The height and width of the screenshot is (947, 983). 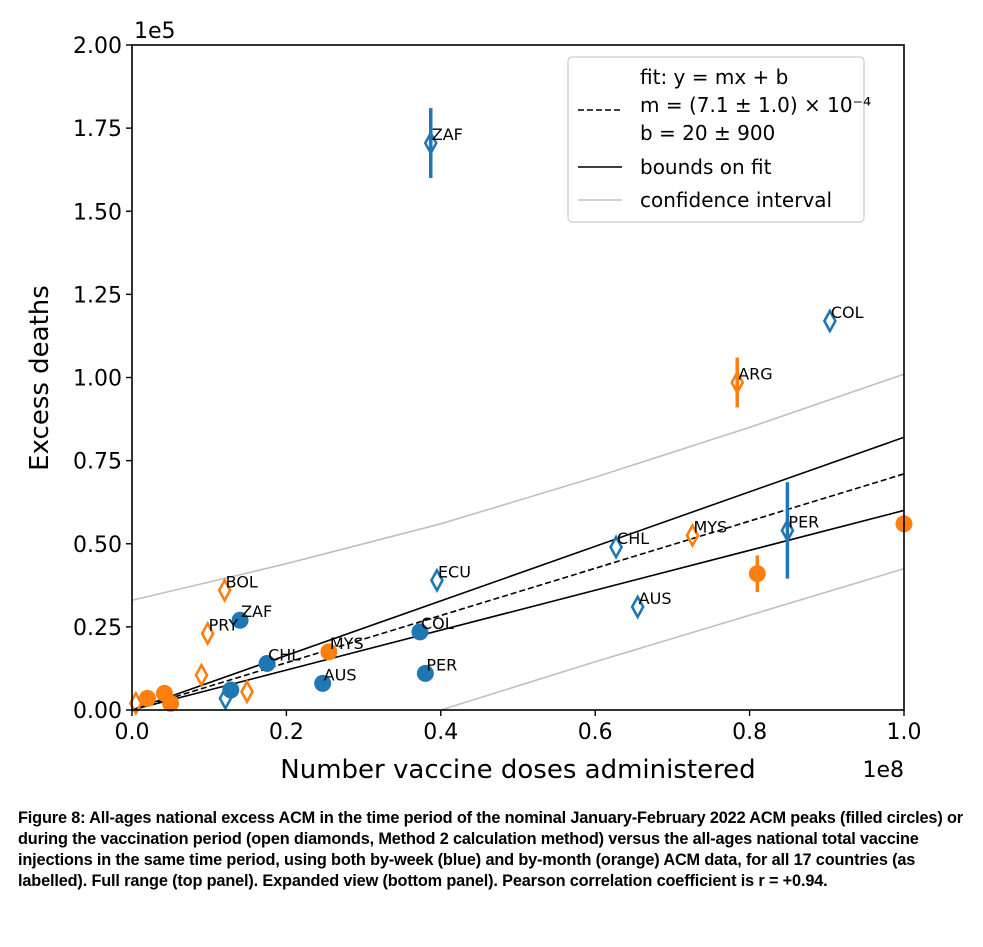 What do you see at coordinates (518, 727) in the screenshot?
I see `x-axis: 0.0 0.2 0.4 0.6 0.8 1.0` at bounding box center [518, 727].